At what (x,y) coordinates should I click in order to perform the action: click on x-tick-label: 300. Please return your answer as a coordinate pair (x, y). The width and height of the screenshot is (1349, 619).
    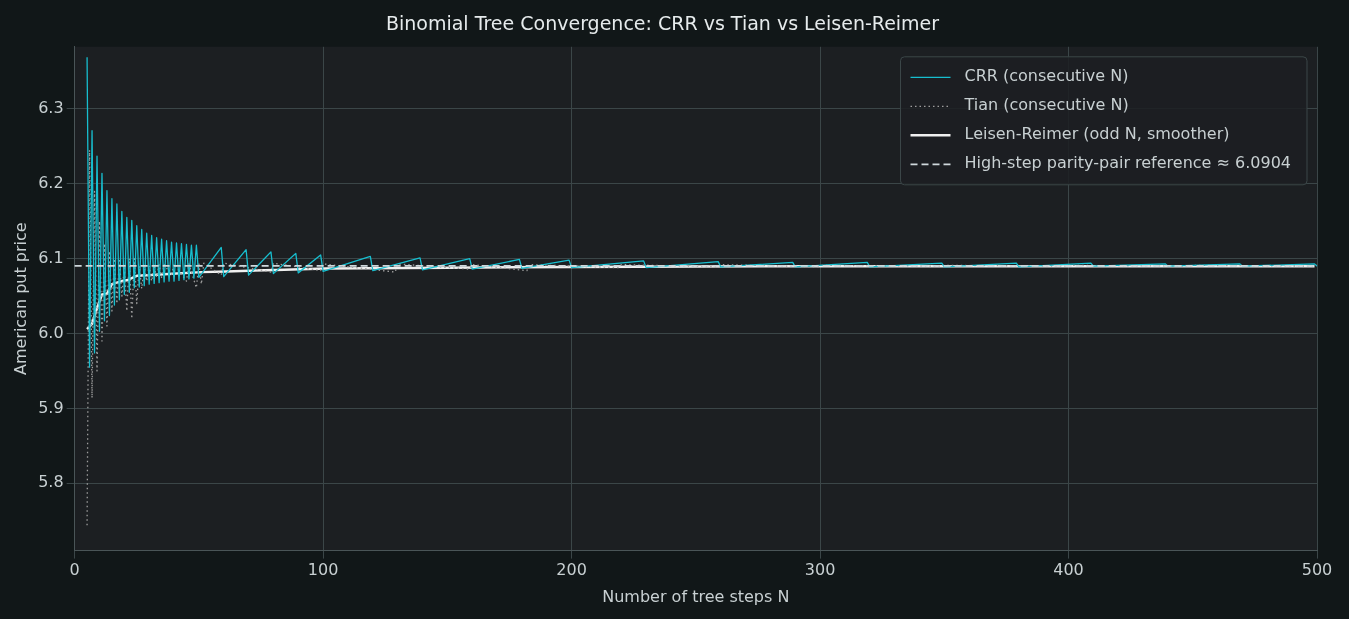
    Looking at the image, I should click on (820, 570).